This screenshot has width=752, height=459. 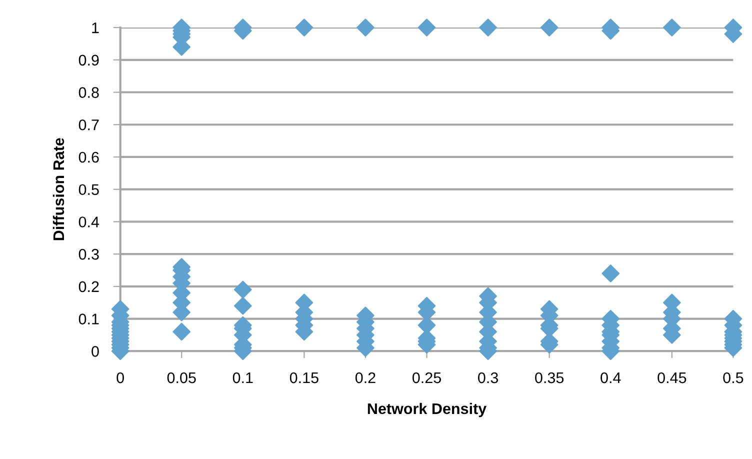 What do you see at coordinates (95, 351) in the screenshot?
I see `y-tick-label: 0` at bounding box center [95, 351].